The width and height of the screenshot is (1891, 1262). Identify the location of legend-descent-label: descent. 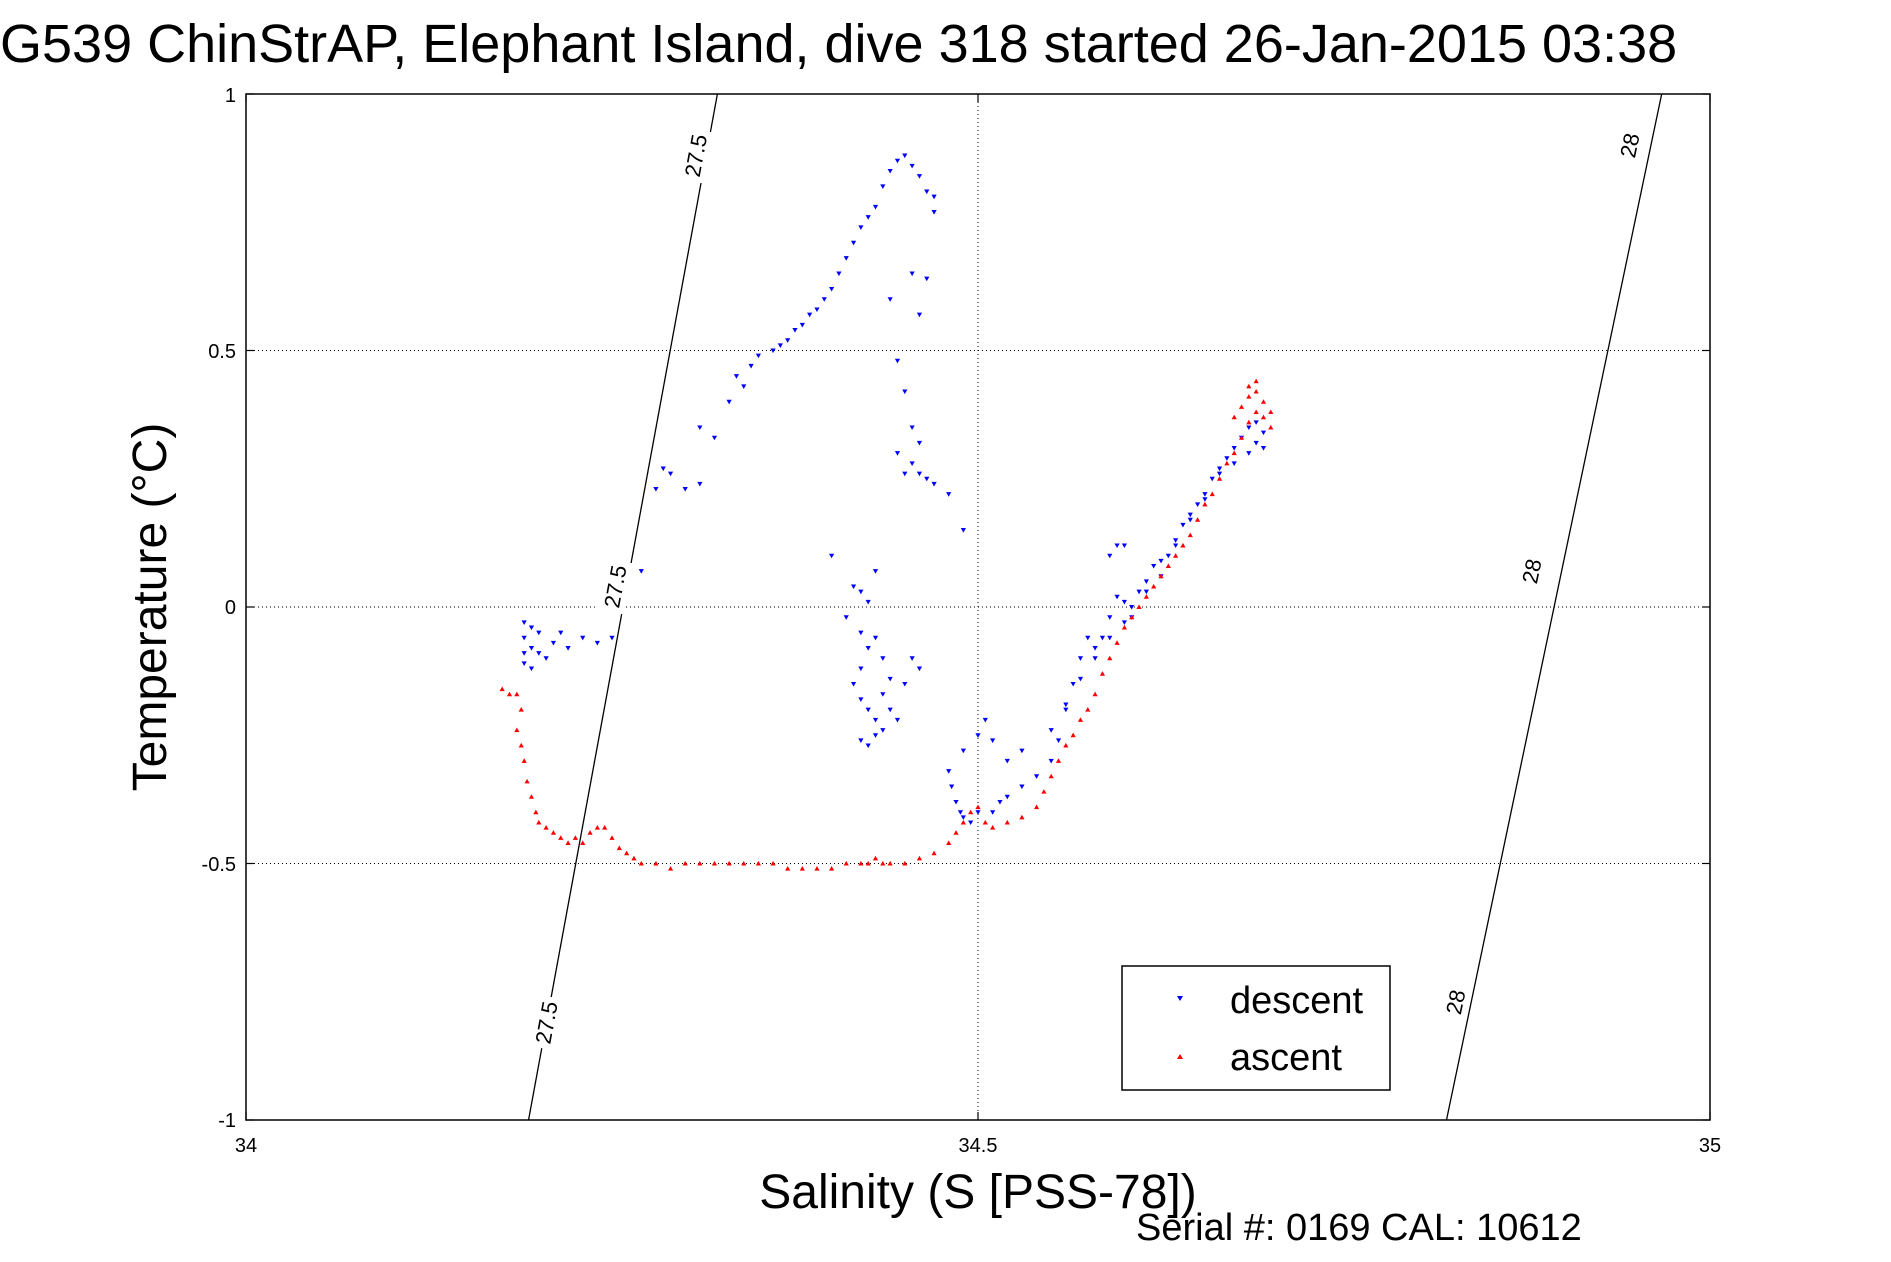
(1297, 1001).